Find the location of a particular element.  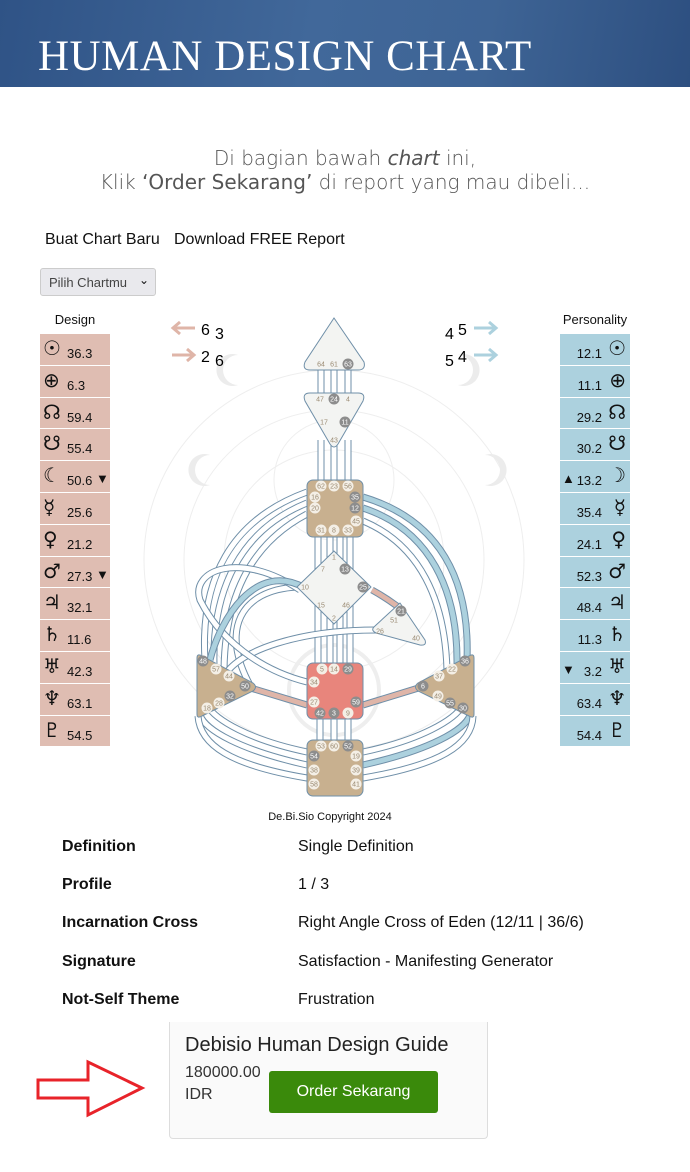

gate-34: 34 is located at coordinates (314, 682).